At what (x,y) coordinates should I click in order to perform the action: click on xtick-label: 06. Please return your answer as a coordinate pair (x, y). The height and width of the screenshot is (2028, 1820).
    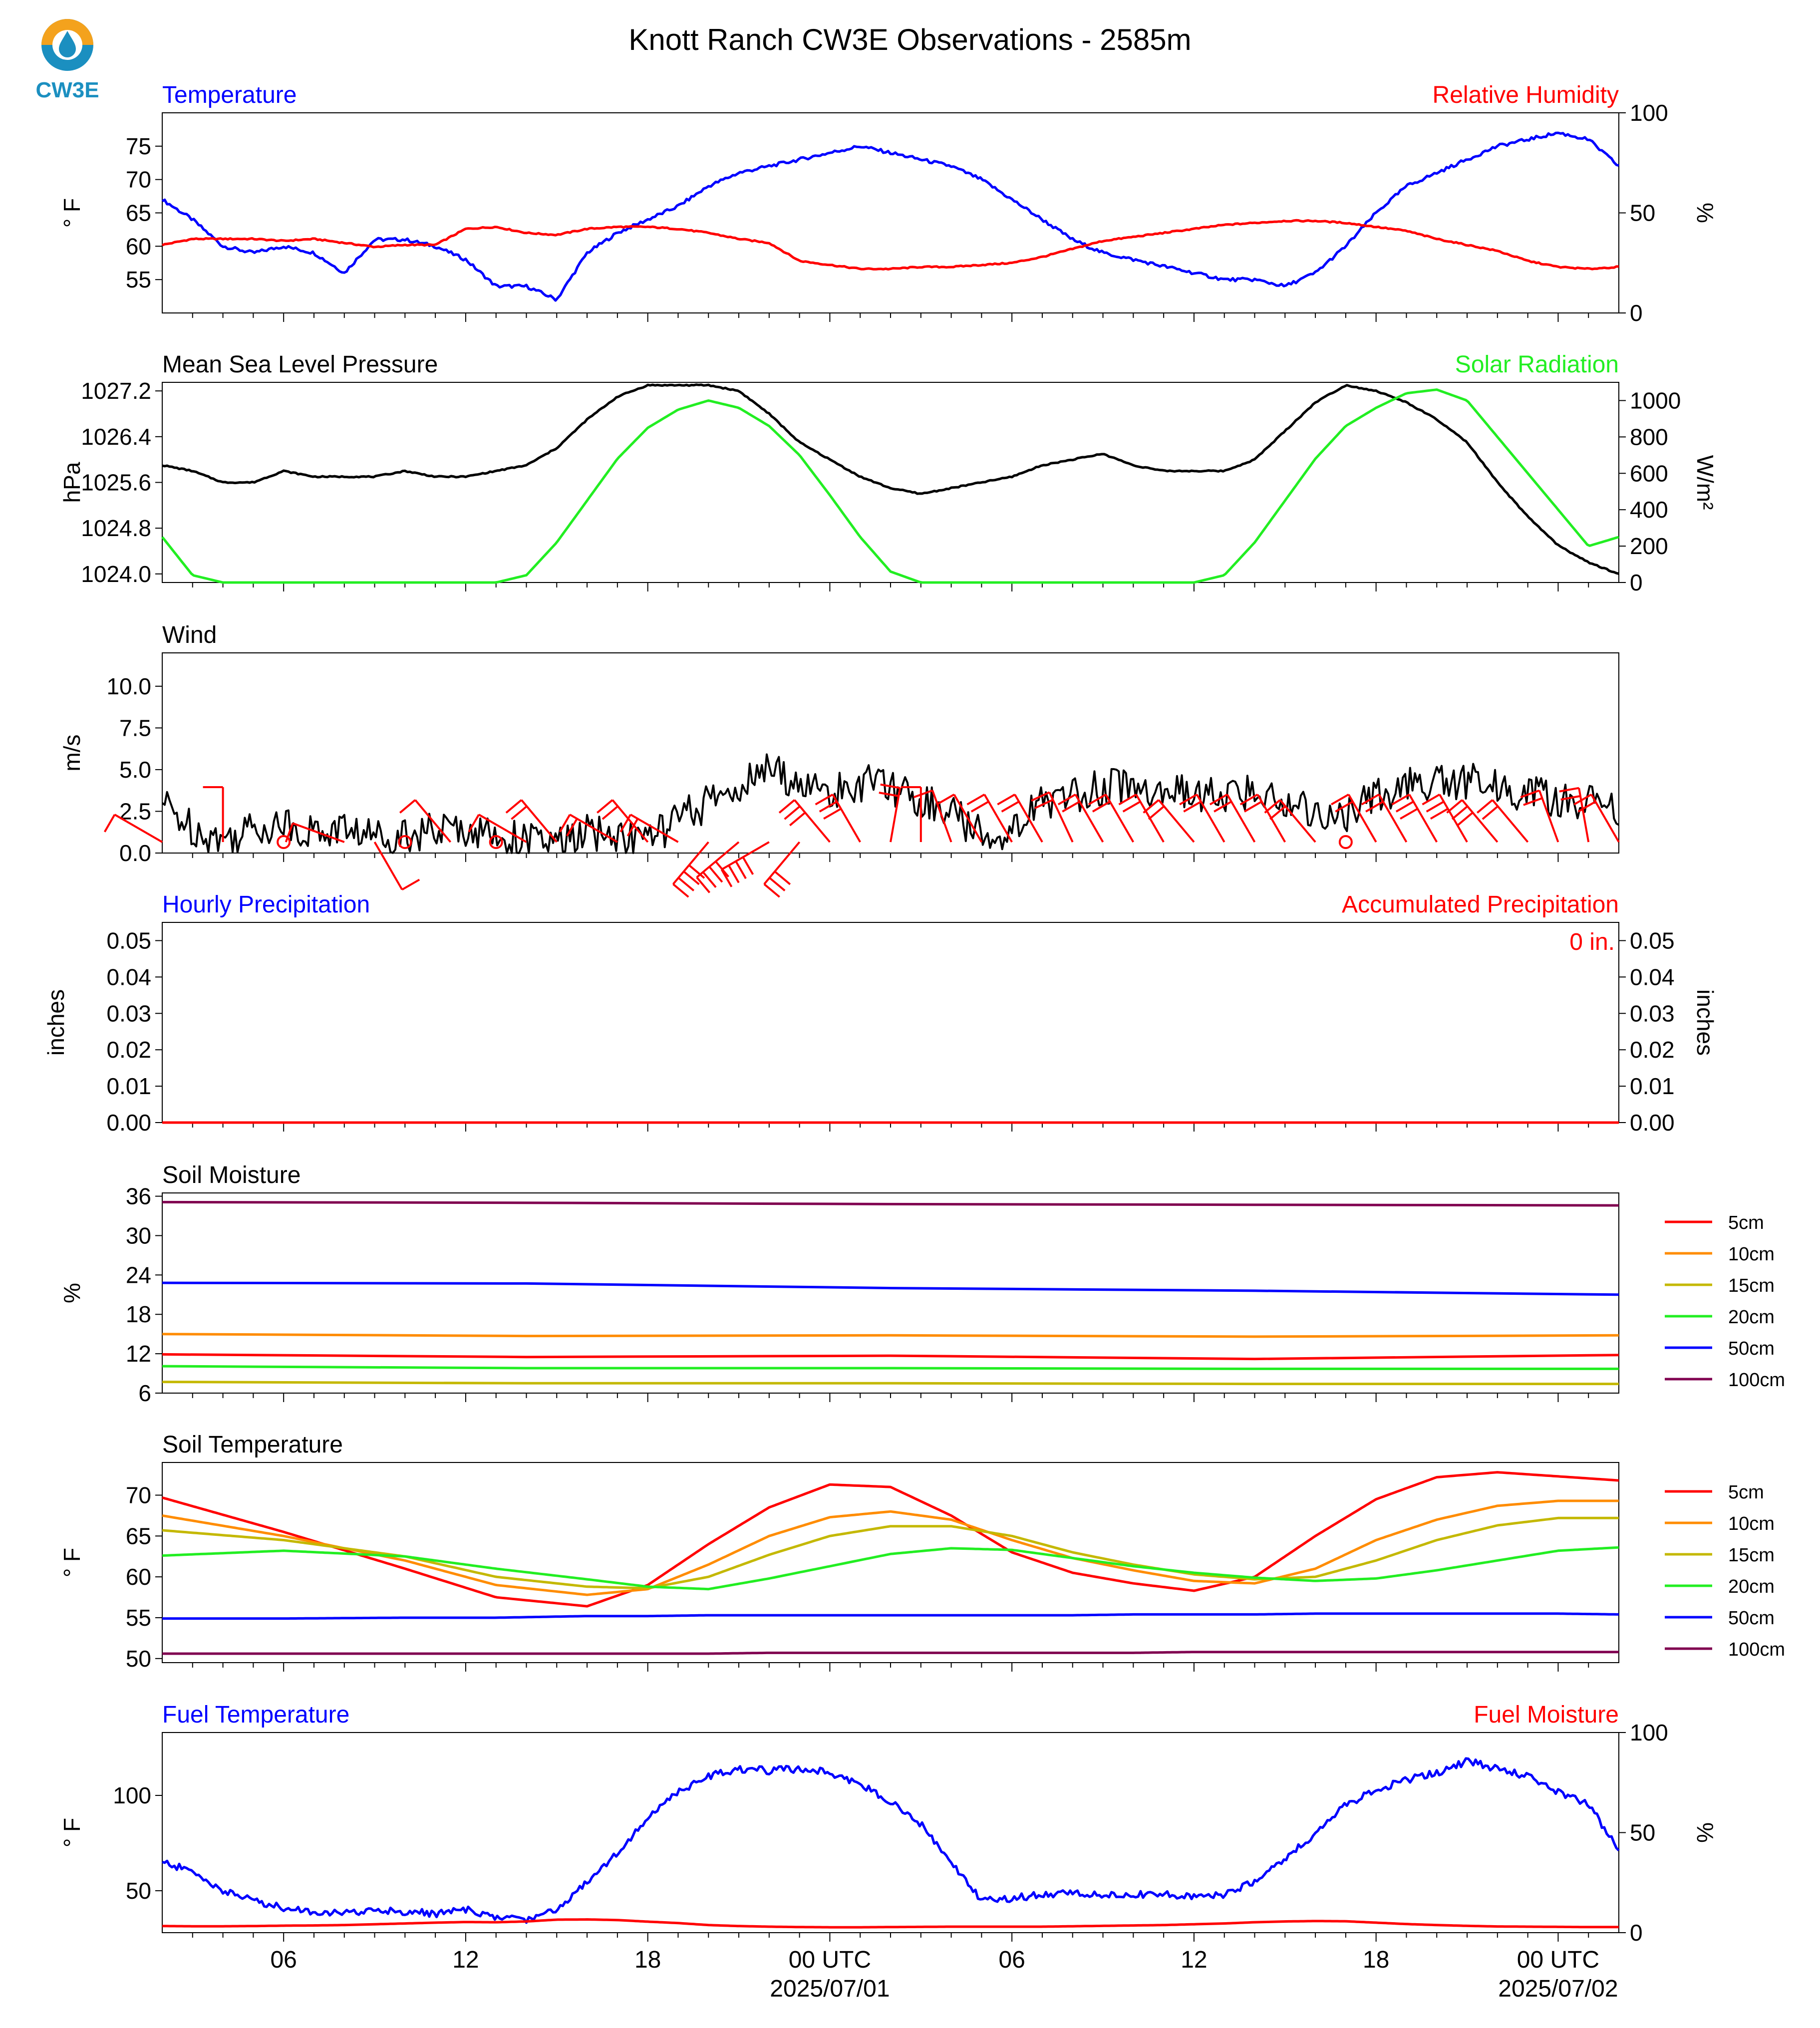
    Looking at the image, I should click on (1011, 1960).